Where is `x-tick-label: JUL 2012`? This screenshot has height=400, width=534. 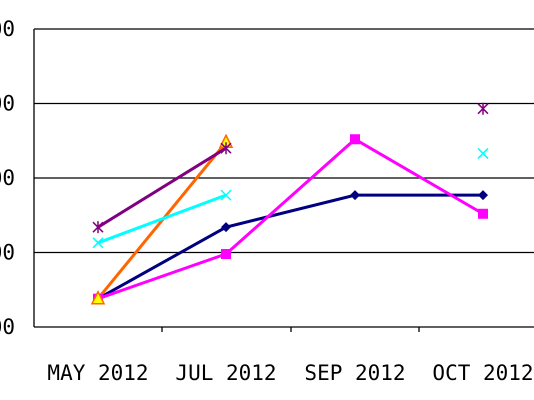
x-tick-label: JUL 2012 is located at coordinates (225, 373).